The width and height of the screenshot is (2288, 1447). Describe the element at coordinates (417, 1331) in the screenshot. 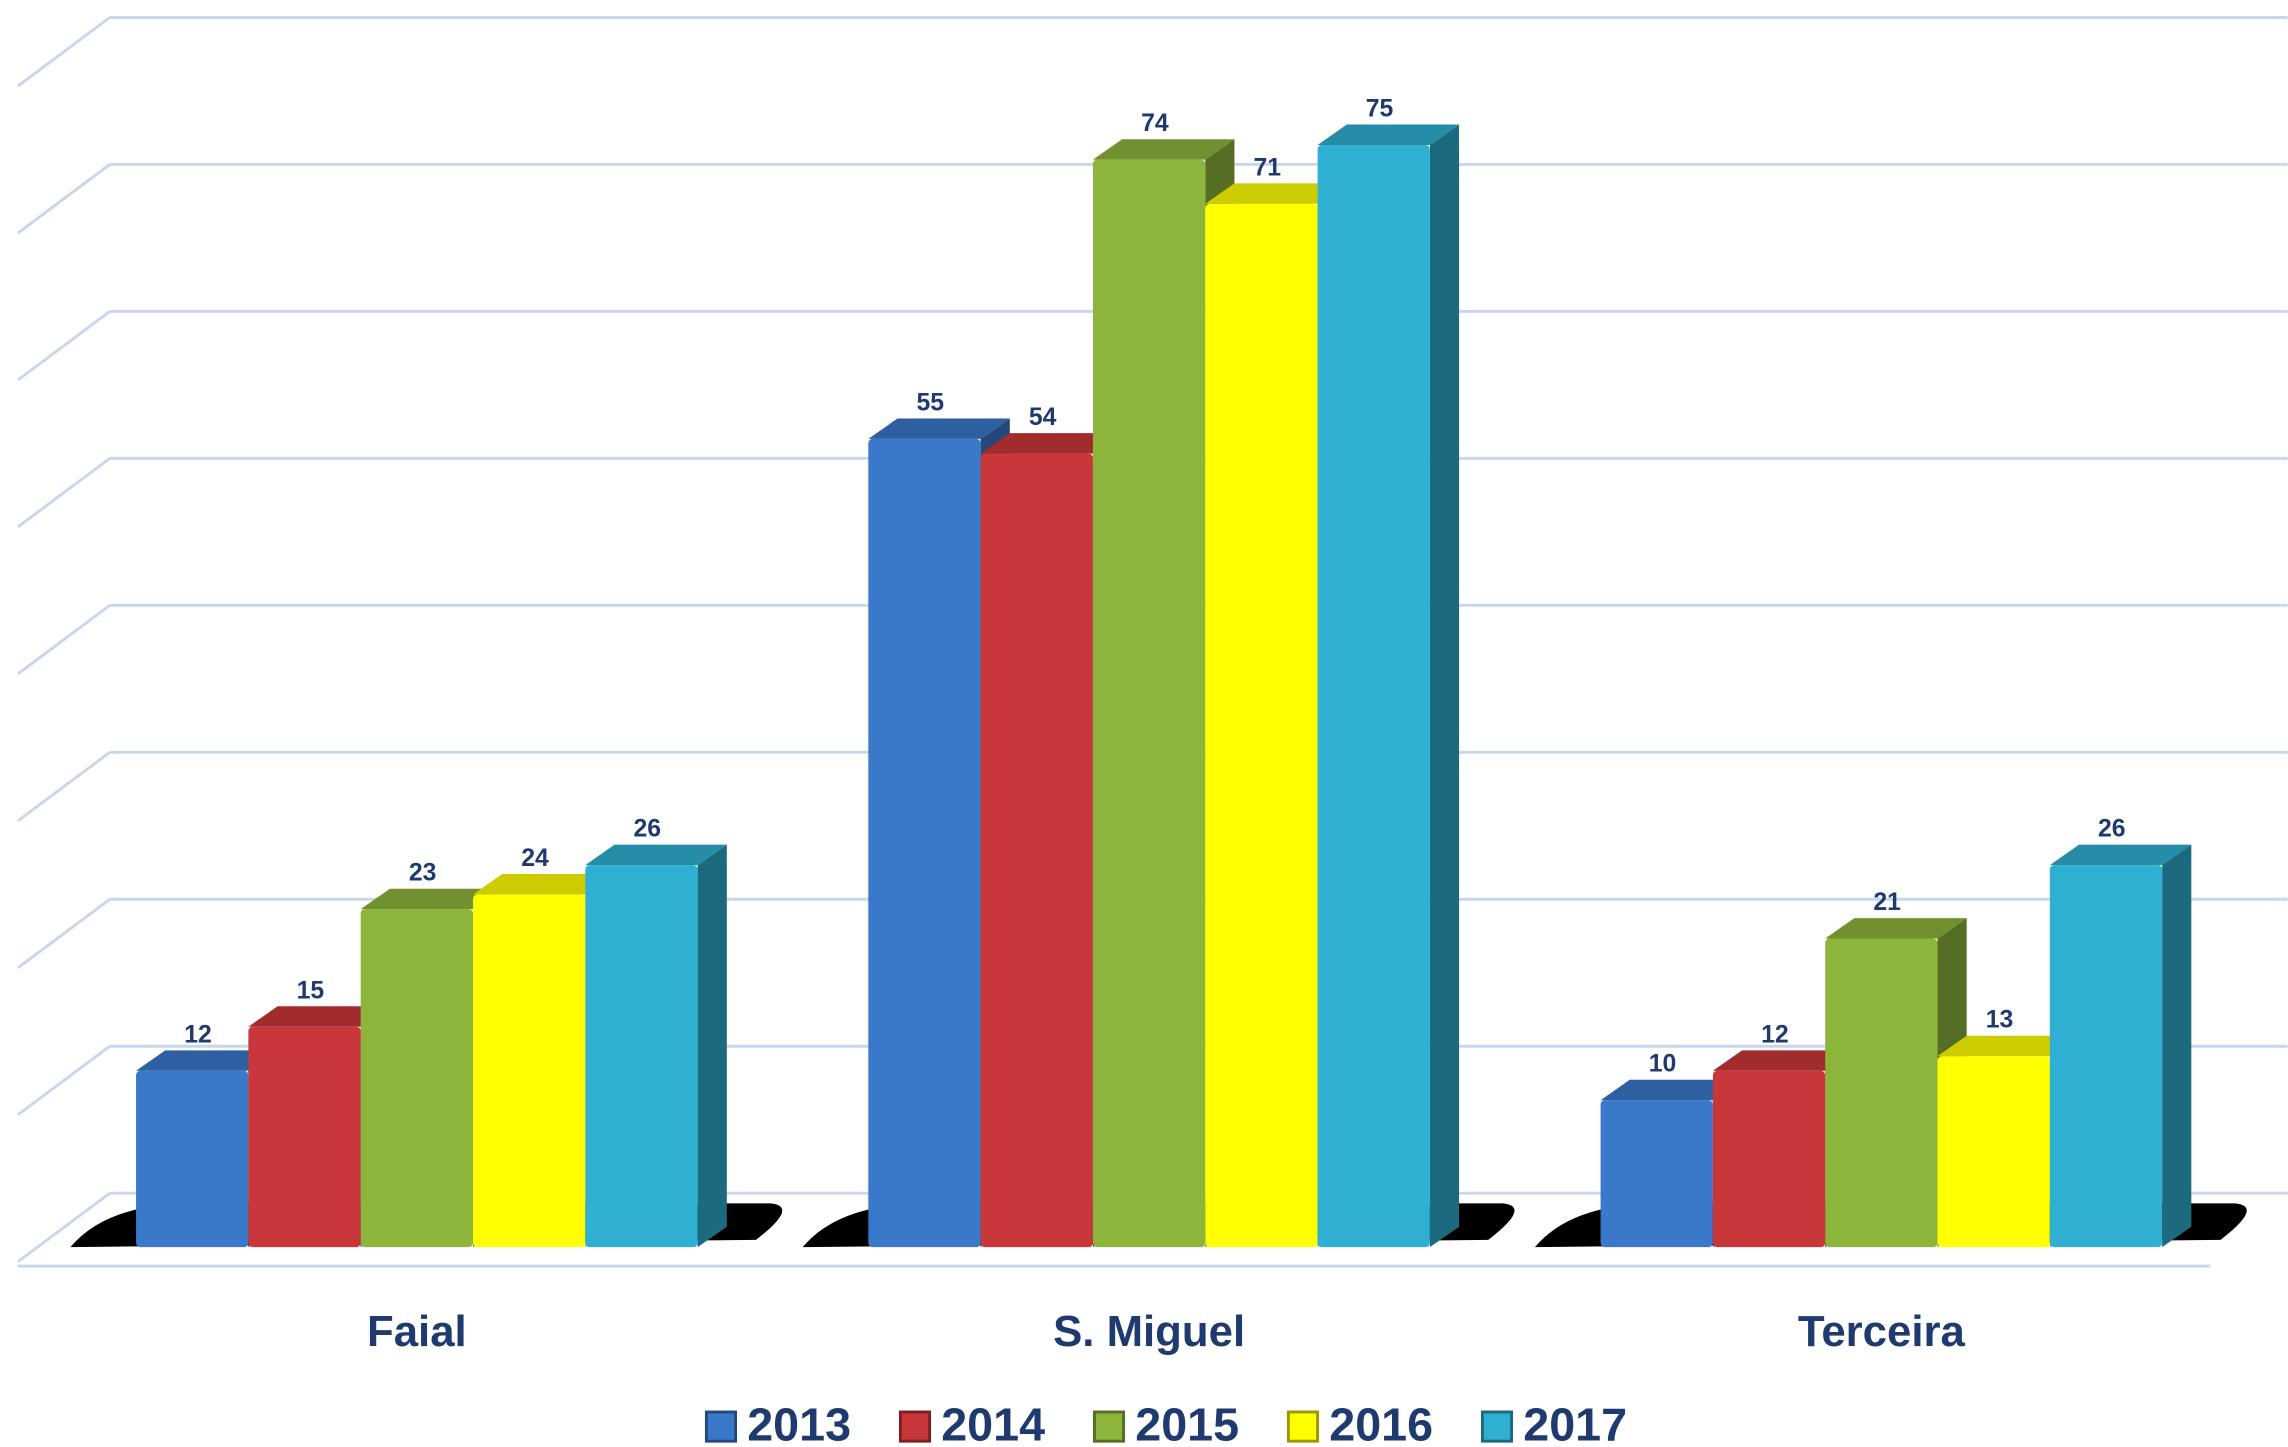

I see `x-tick-label: Faial` at that location.